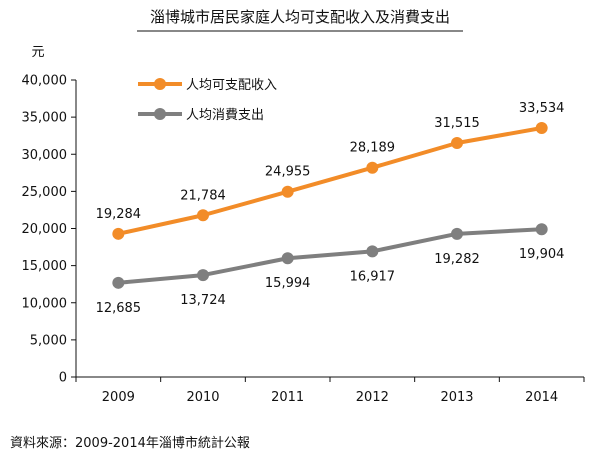  What do you see at coordinates (45, 192) in the screenshot?
I see `y-tick-label: 25,000` at bounding box center [45, 192].